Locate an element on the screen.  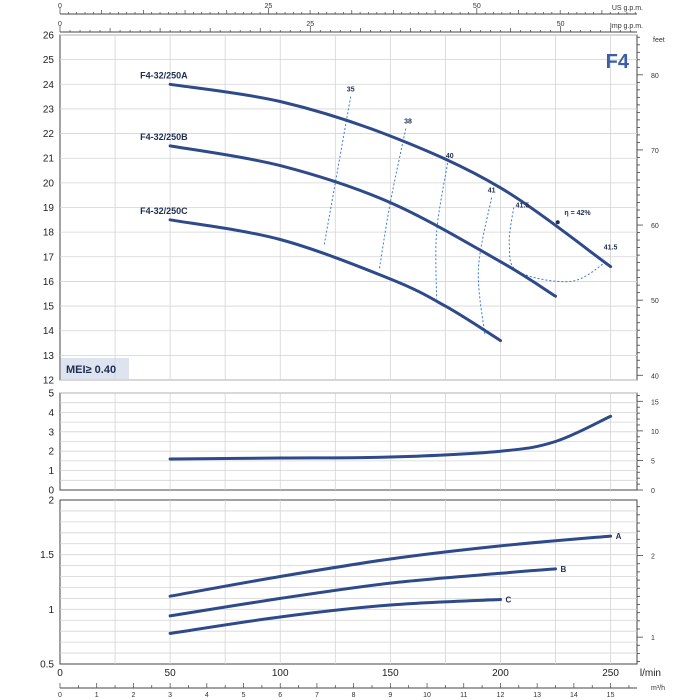
m3h-tick-label: 6 is located at coordinates (280, 695).